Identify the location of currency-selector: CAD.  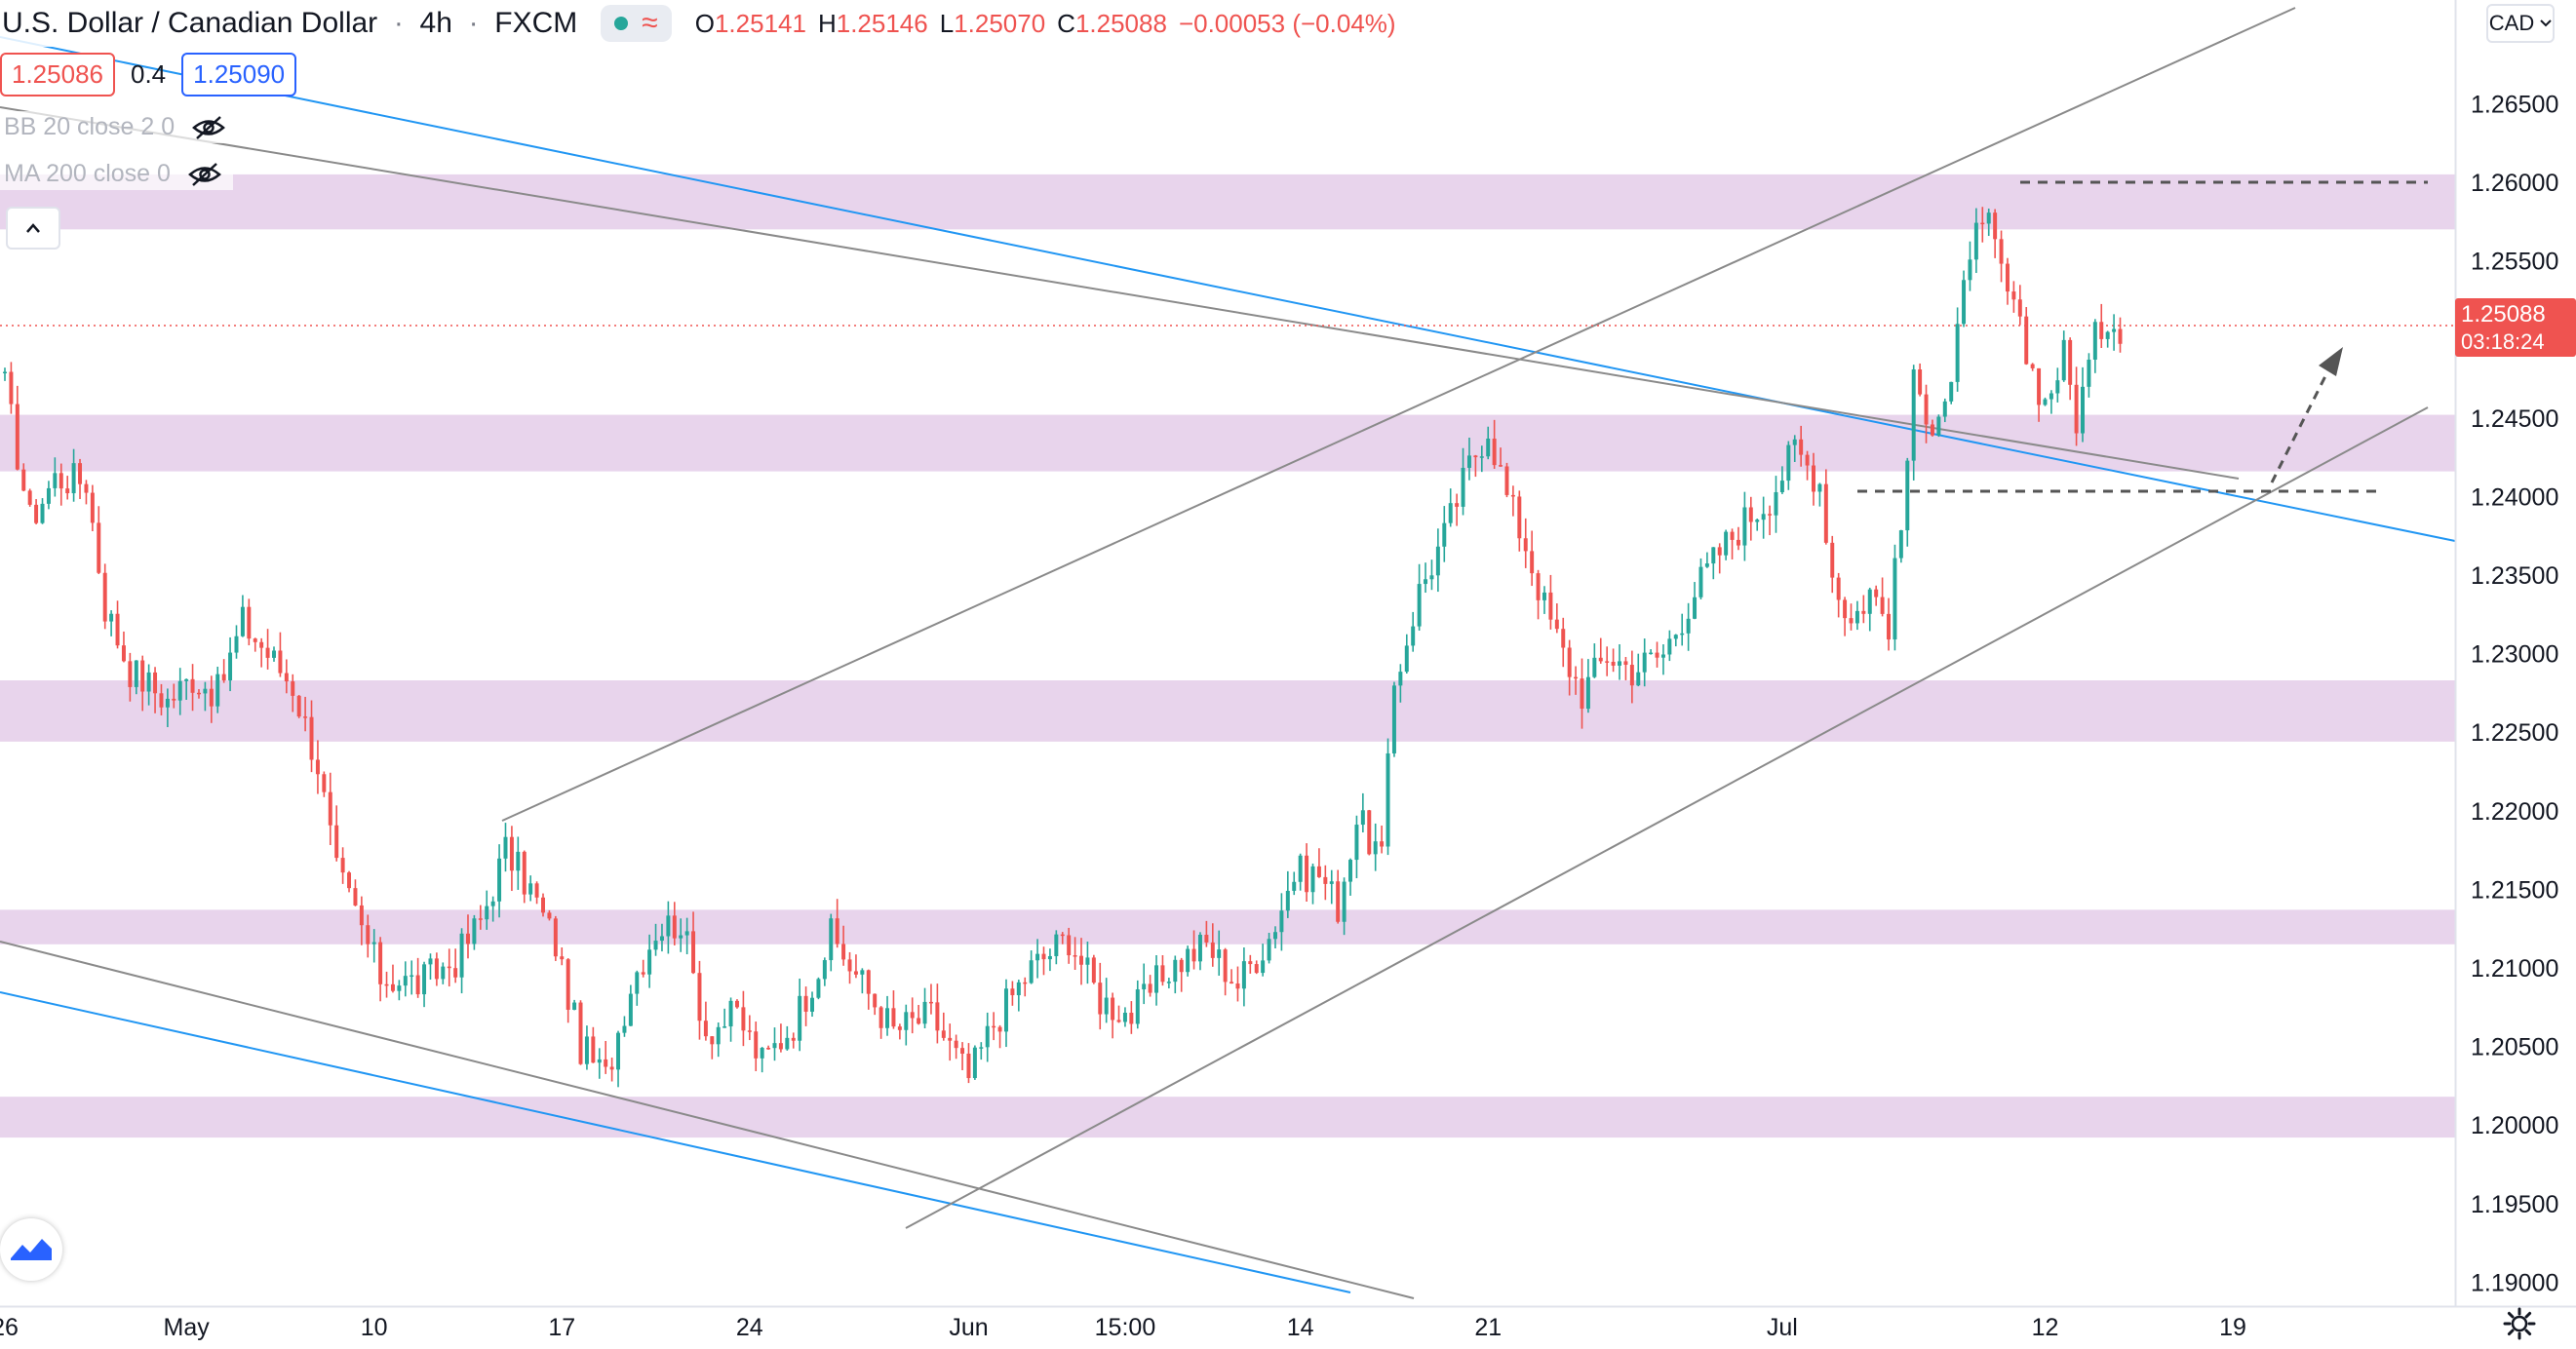
(2520, 23).